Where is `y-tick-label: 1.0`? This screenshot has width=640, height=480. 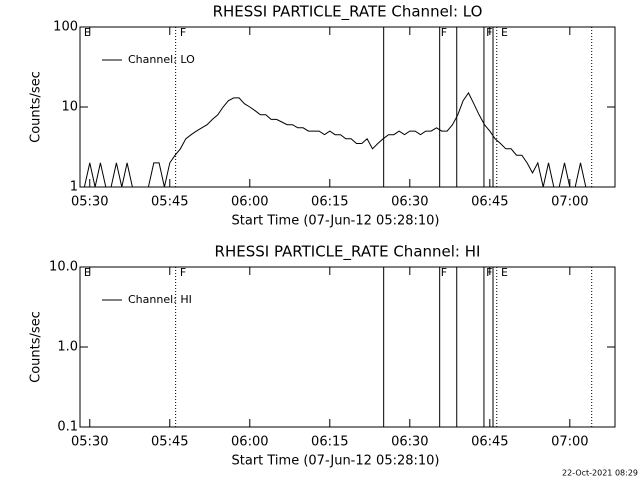 y-tick-label: 1.0 is located at coordinates (67, 347).